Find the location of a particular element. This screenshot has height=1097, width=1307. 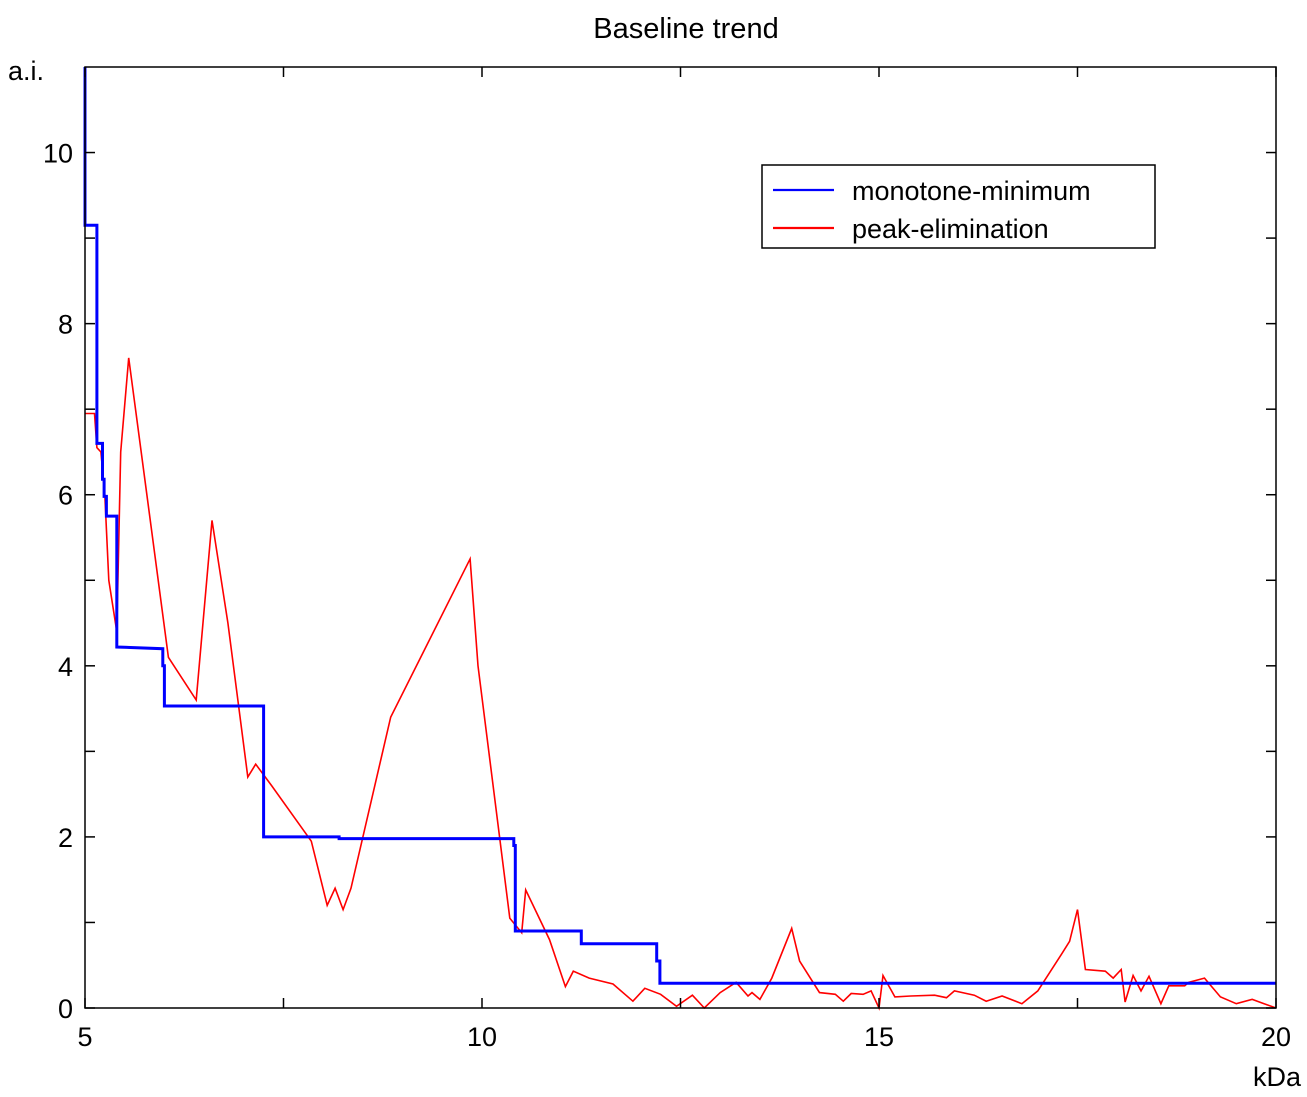

legend-label-monotone-minimum: monotone-minimum is located at coordinates (971, 191).